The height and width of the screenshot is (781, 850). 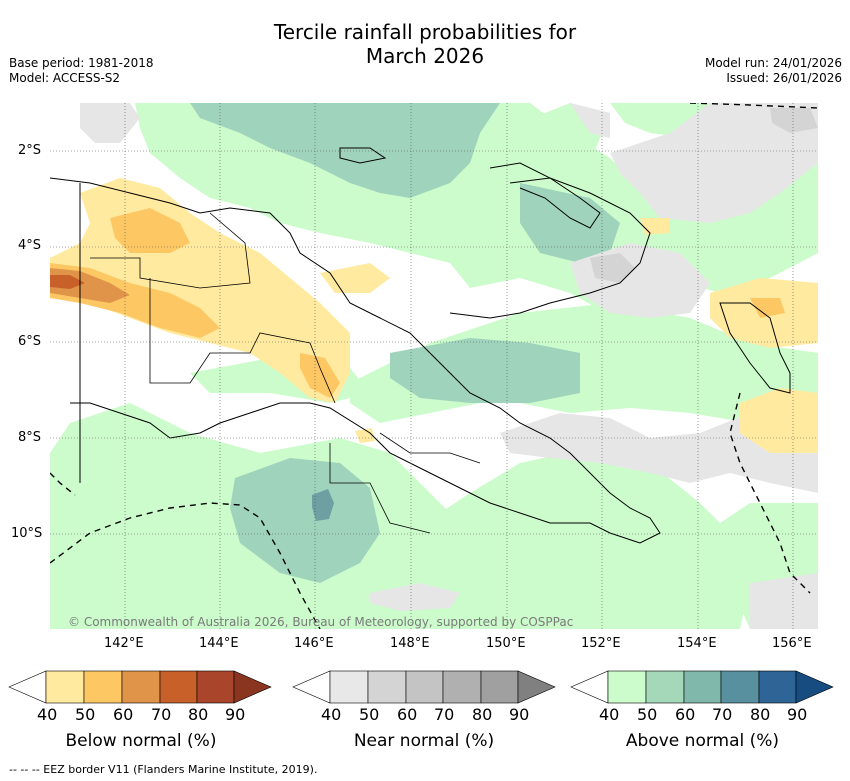 I want to click on above-cb-tick-80: 80, so click(x=760, y=714).